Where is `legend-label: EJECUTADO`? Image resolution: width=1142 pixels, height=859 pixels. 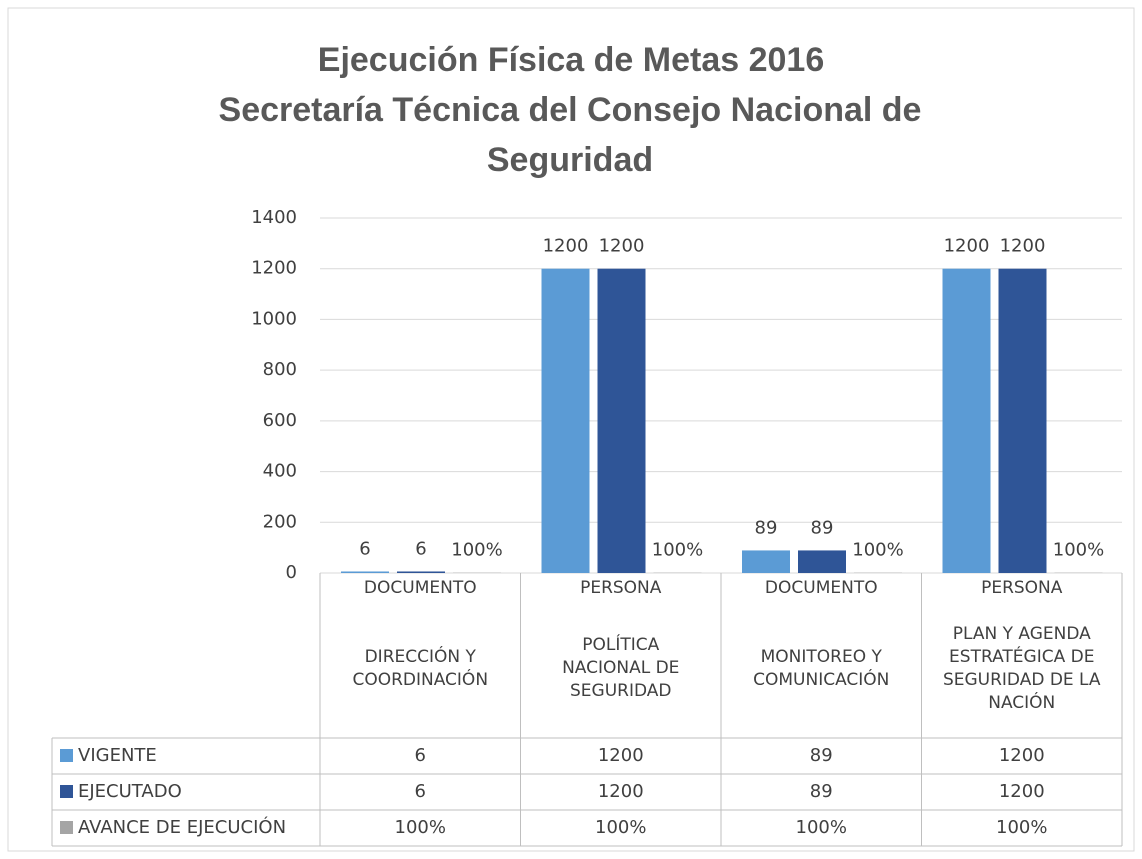
legend-label: EJECUTADO is located at coordinates (130, 791).